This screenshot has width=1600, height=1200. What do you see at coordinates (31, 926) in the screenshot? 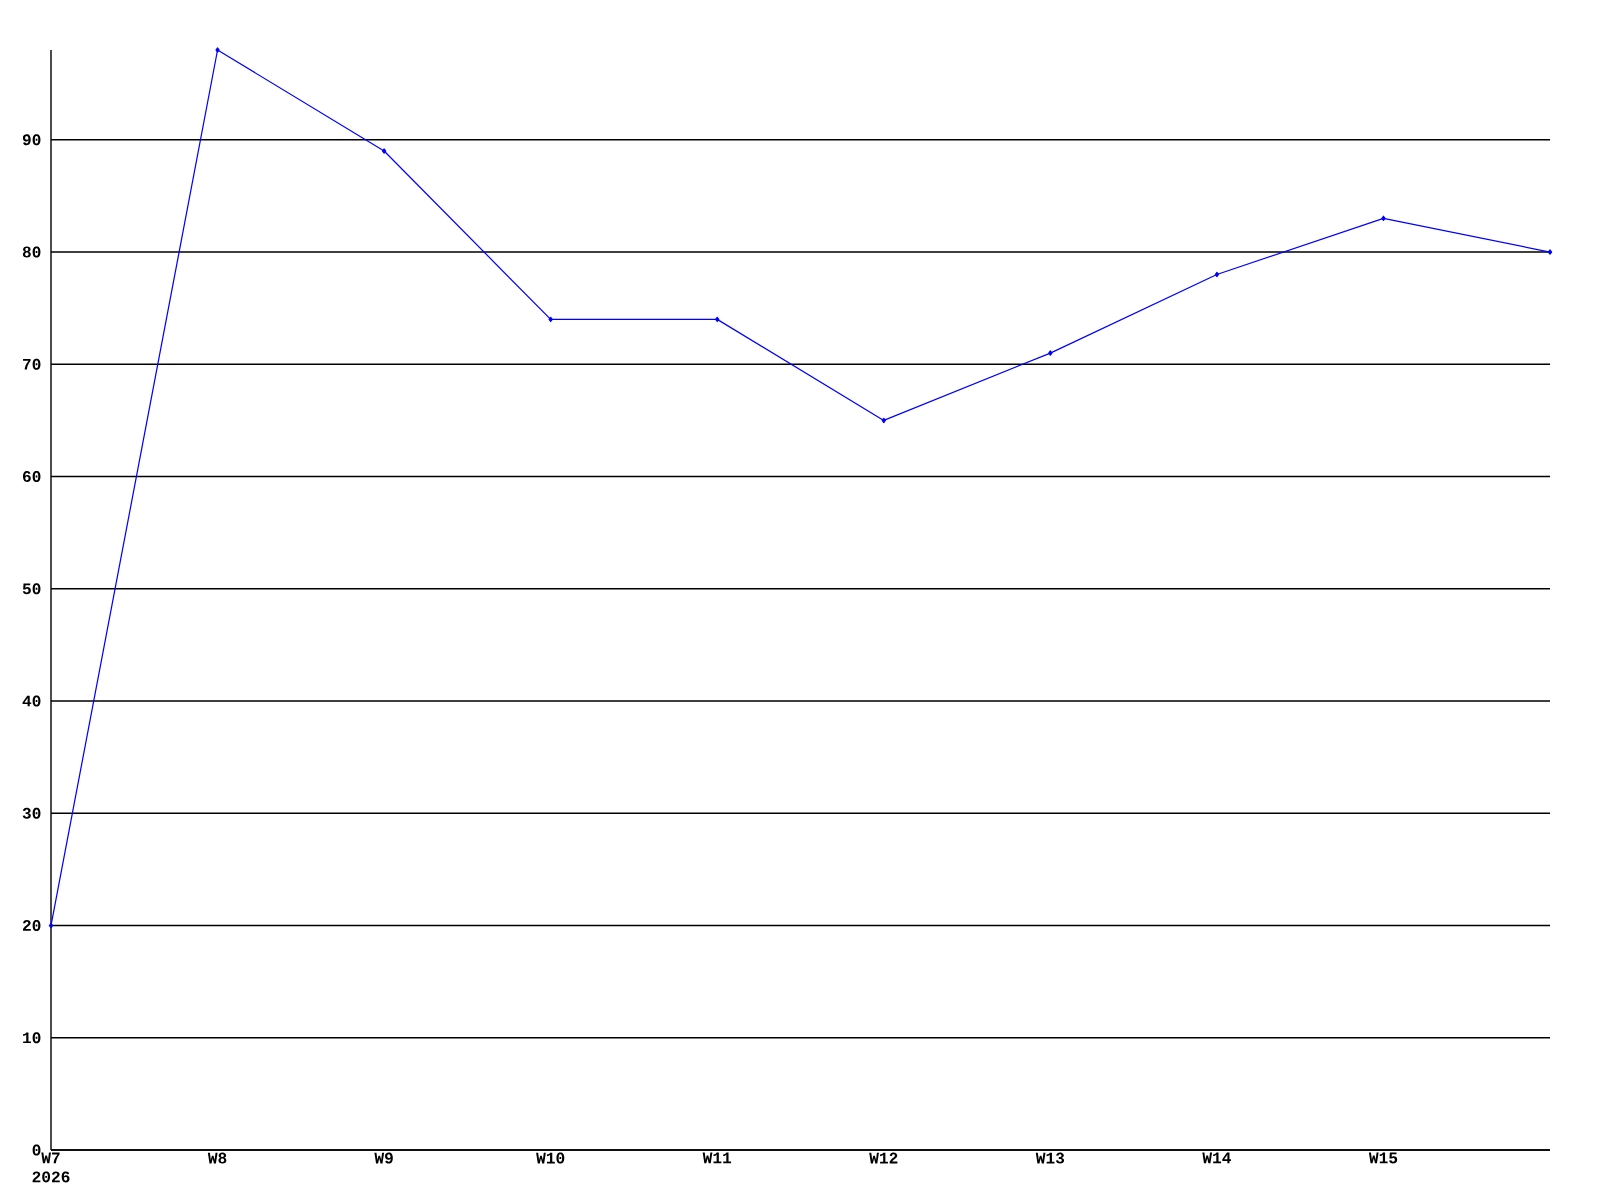
I see `y-tick-label: 20` at bounding box center [31, 926].